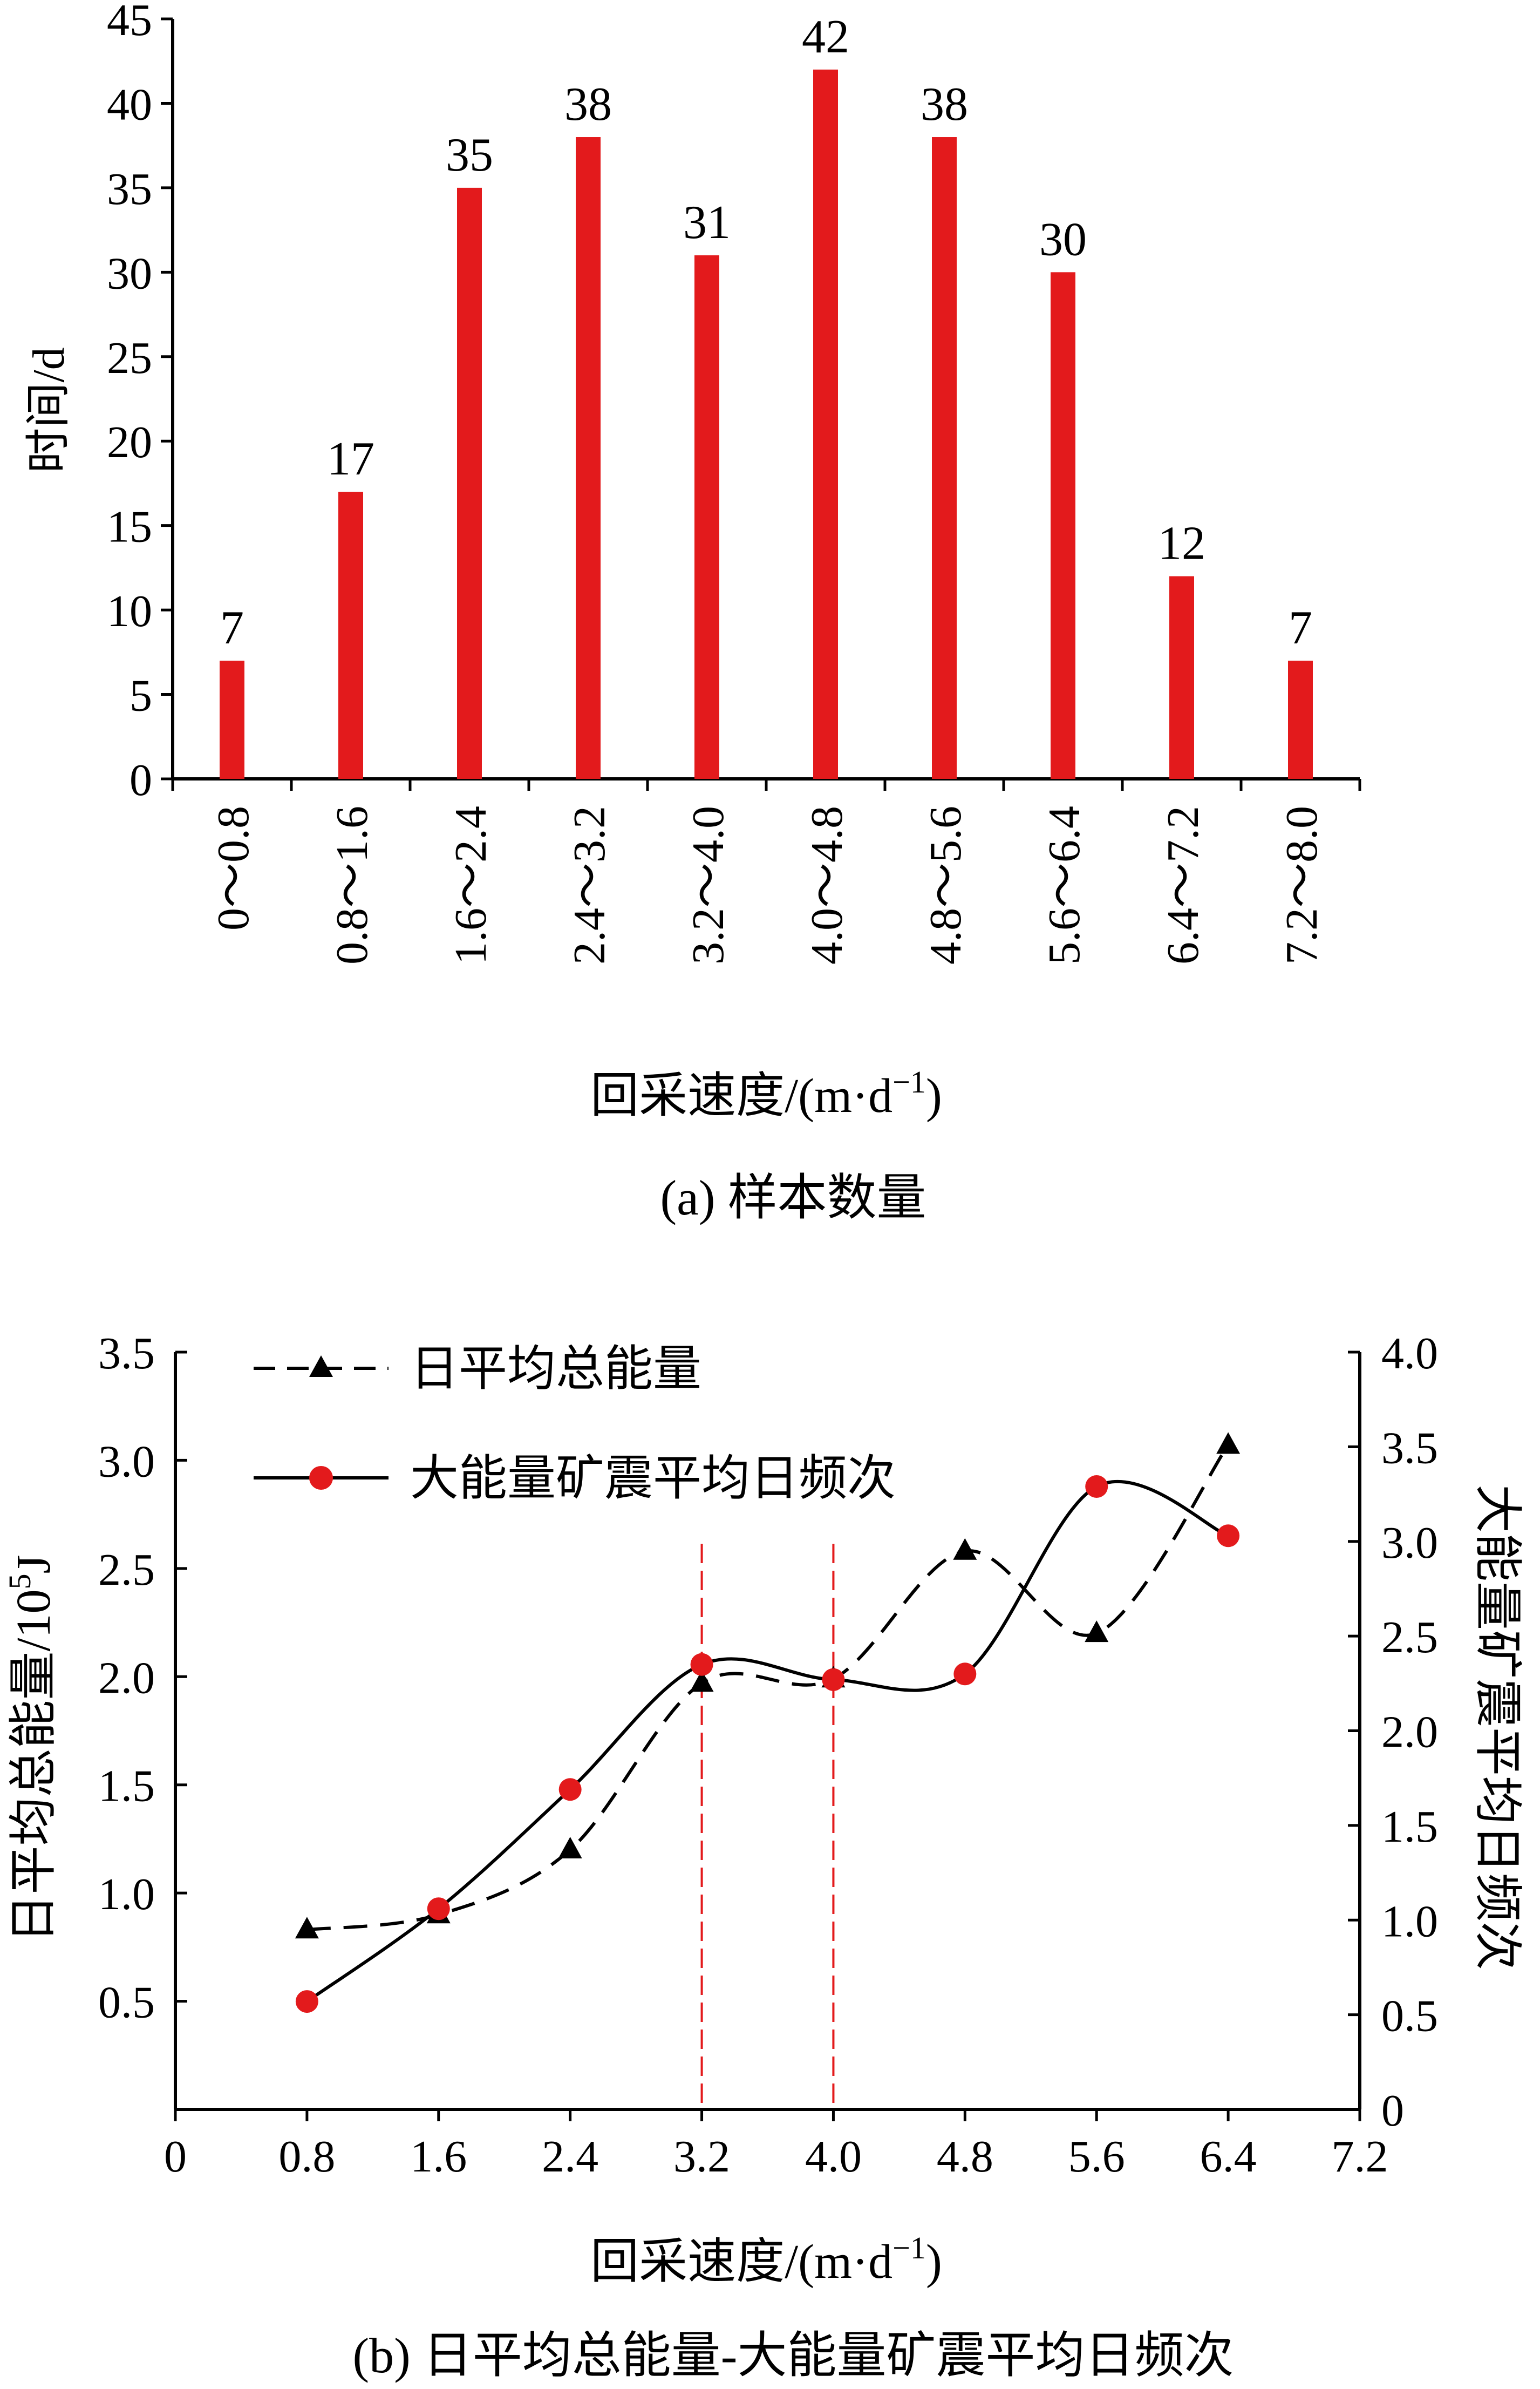 This screenshot has height=2389, width=1540. What do you see at coordinates (129, 104) in the screenshot?
I see `bar-y-tick-label: 40` at bounding box center [129, 104].